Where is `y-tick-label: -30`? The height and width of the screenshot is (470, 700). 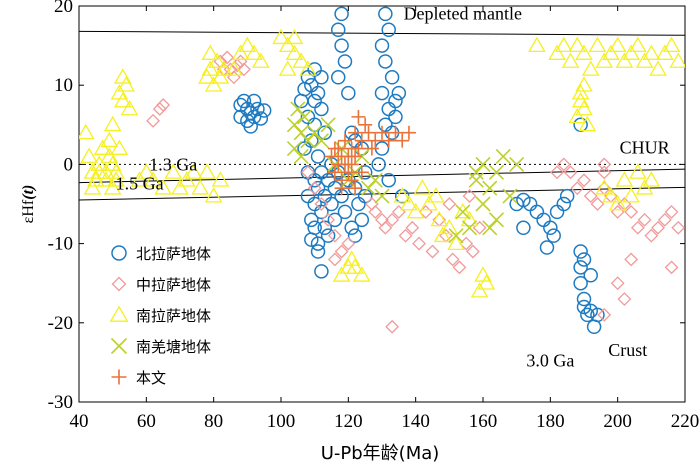 y-tick-label: -30 is located at coordinates (60, 402).